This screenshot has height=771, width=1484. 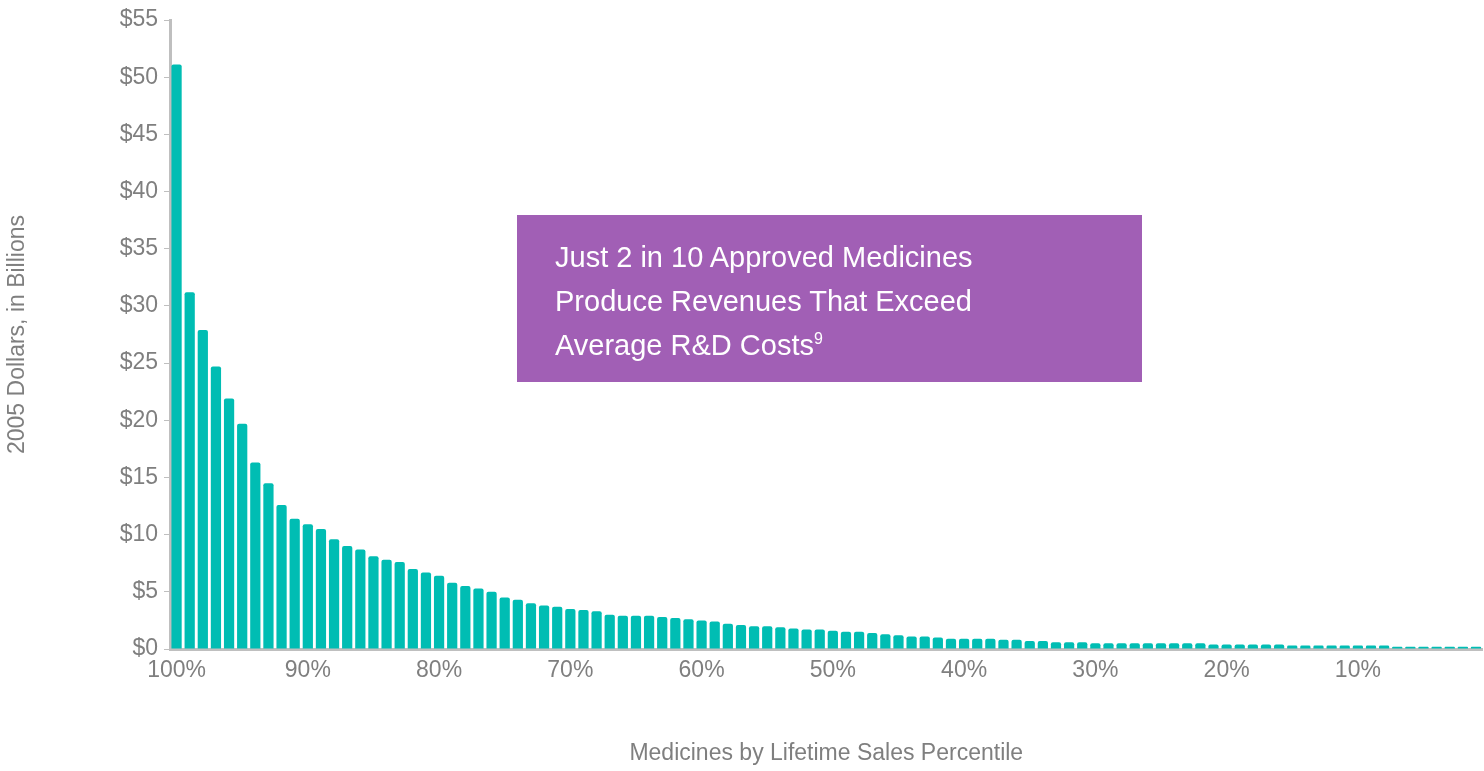 What do you see at coordinates (138, 132) in the screenshot?
I see `y-tick-label: $45` at bounding box center [138, 132].